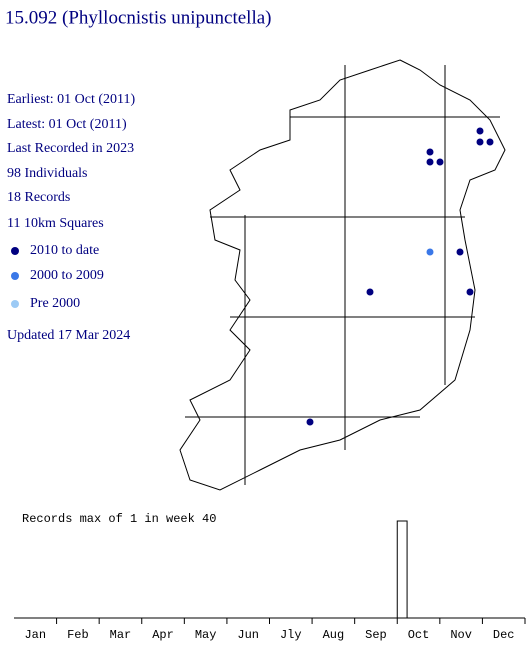  What do you see at coordinates (163, 635) in the screenshot?
I see `month-label: Apr` at bounding box center [163, 635].